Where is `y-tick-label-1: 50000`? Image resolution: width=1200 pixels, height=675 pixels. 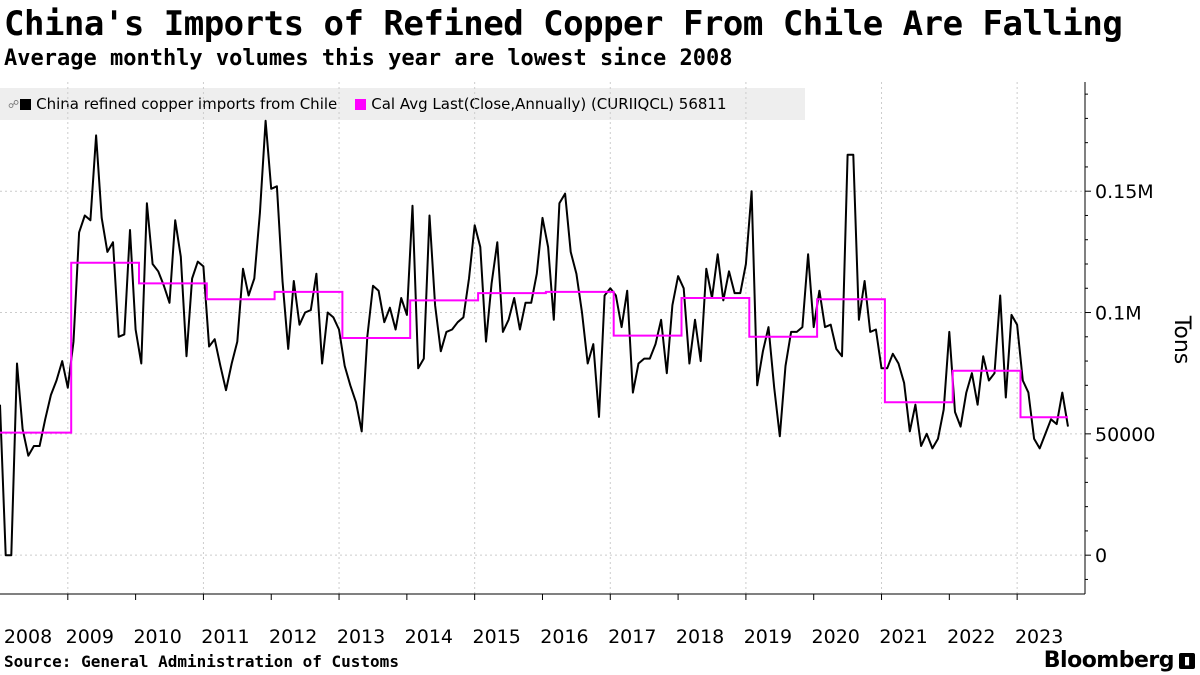 y-tick-label-1: 50000 is located at coordinates (1125, 435).